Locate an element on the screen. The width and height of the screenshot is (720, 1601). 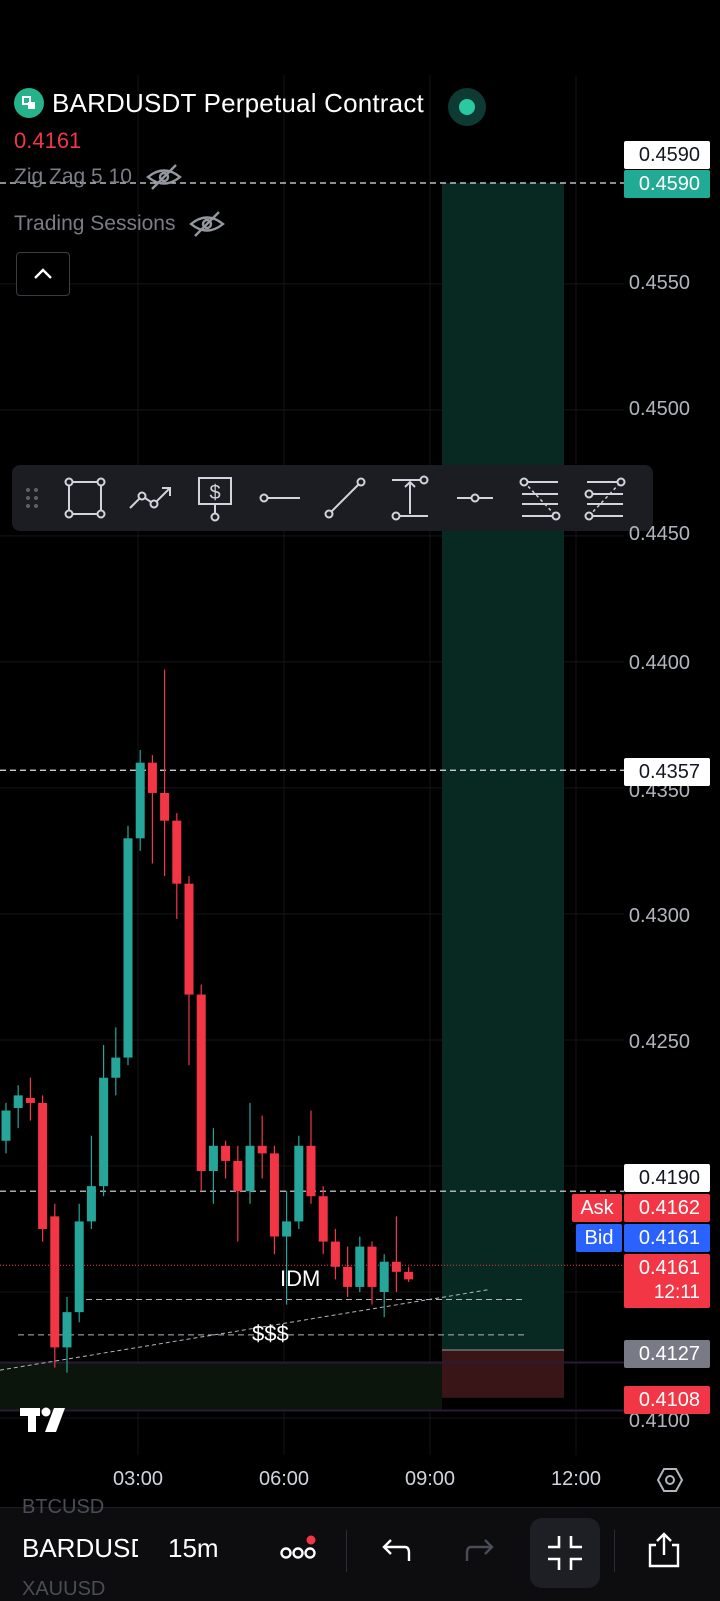
idm-annotation: IDM is located at coordinates (300, 1278).